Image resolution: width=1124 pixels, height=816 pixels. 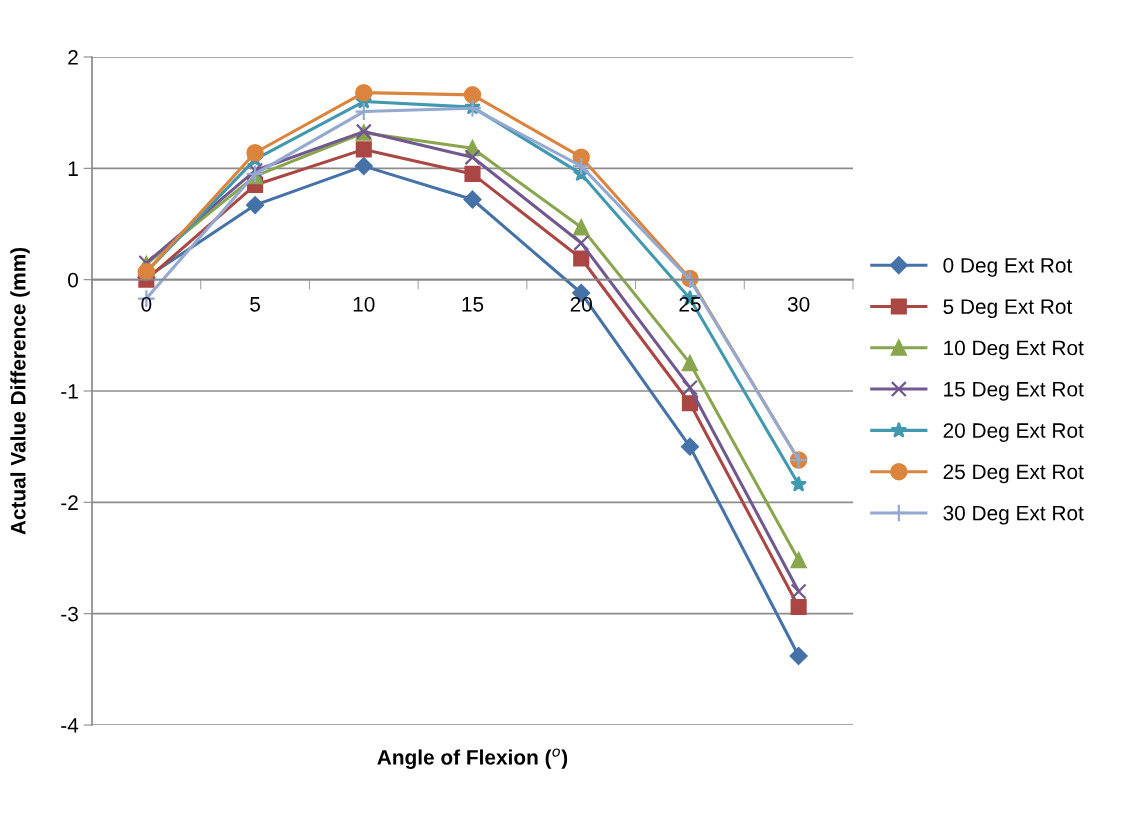 I want to click on legend-label: 0 Deg Ext Rot, so click(x=1008, y=267).